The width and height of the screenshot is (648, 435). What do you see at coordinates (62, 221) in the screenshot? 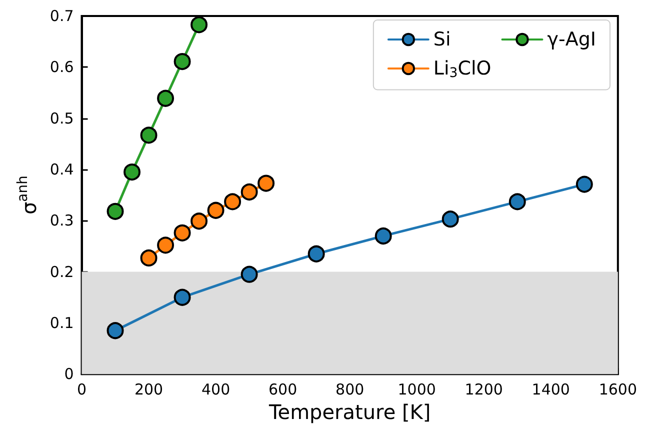
I see `y-tick-label: 0.3` at bounding box center [62, 221].